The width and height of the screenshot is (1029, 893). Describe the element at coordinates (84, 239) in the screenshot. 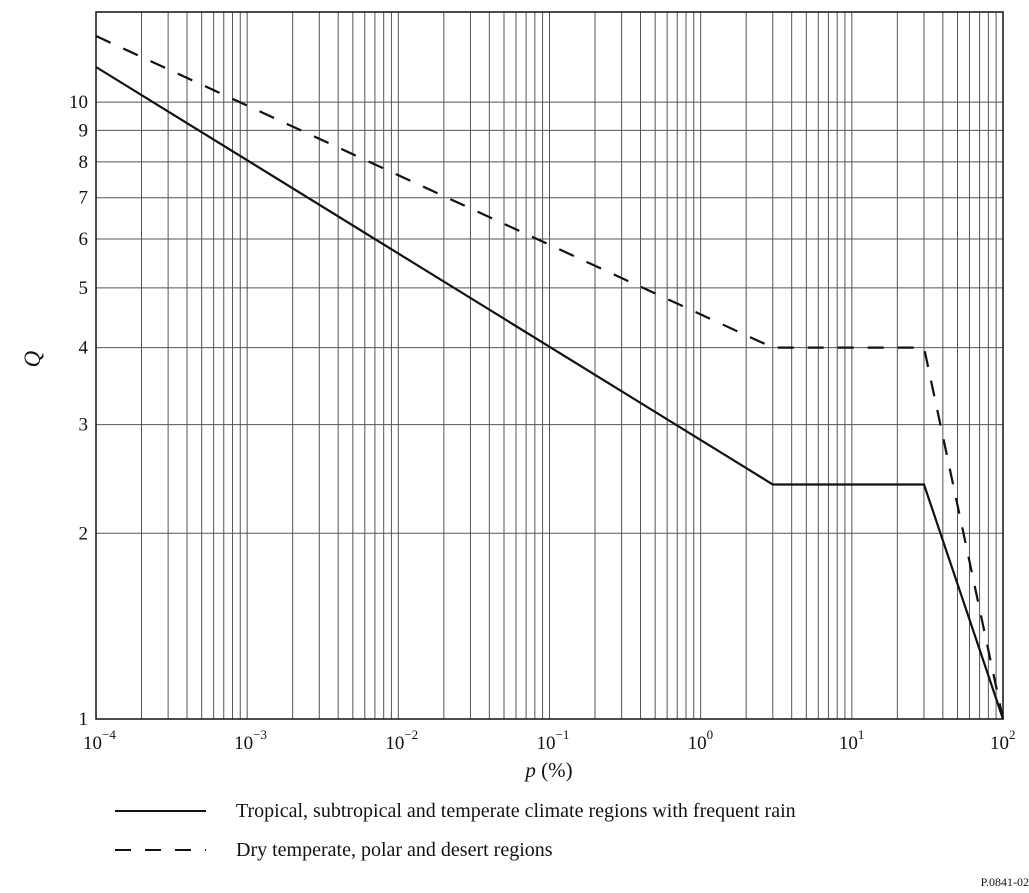

I see `y-tick-label: 6` at that location.